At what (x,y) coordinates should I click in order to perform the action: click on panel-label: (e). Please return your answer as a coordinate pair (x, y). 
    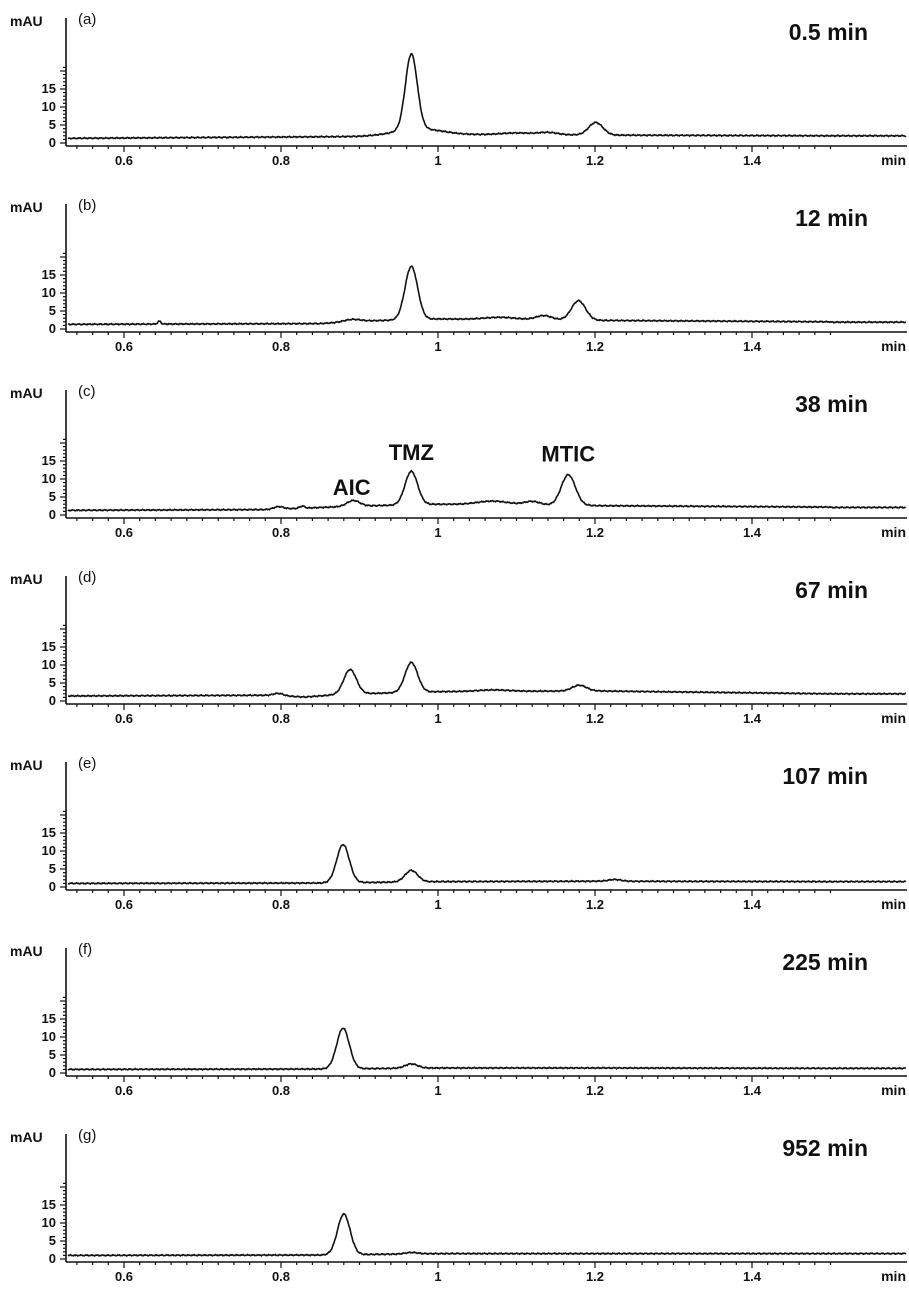
    Looking at the image, I should click on (87, 763).